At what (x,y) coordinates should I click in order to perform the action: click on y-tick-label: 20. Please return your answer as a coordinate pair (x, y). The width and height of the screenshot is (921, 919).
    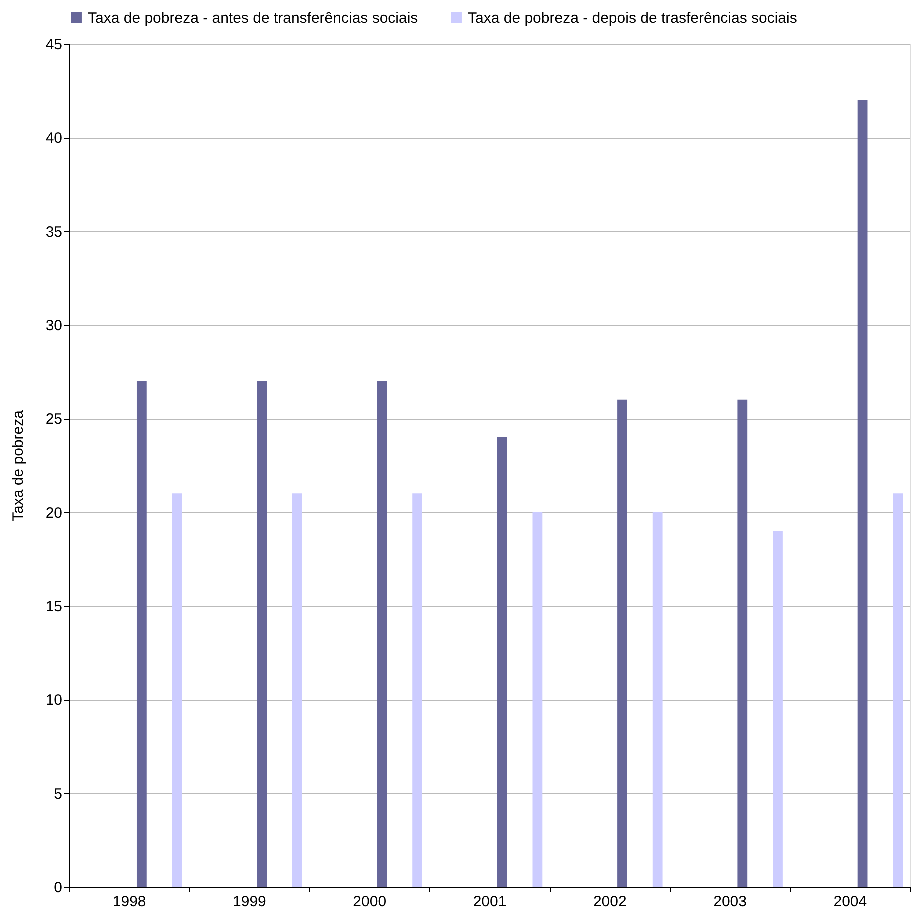
    Looking at the image, I should click on (54, 513).